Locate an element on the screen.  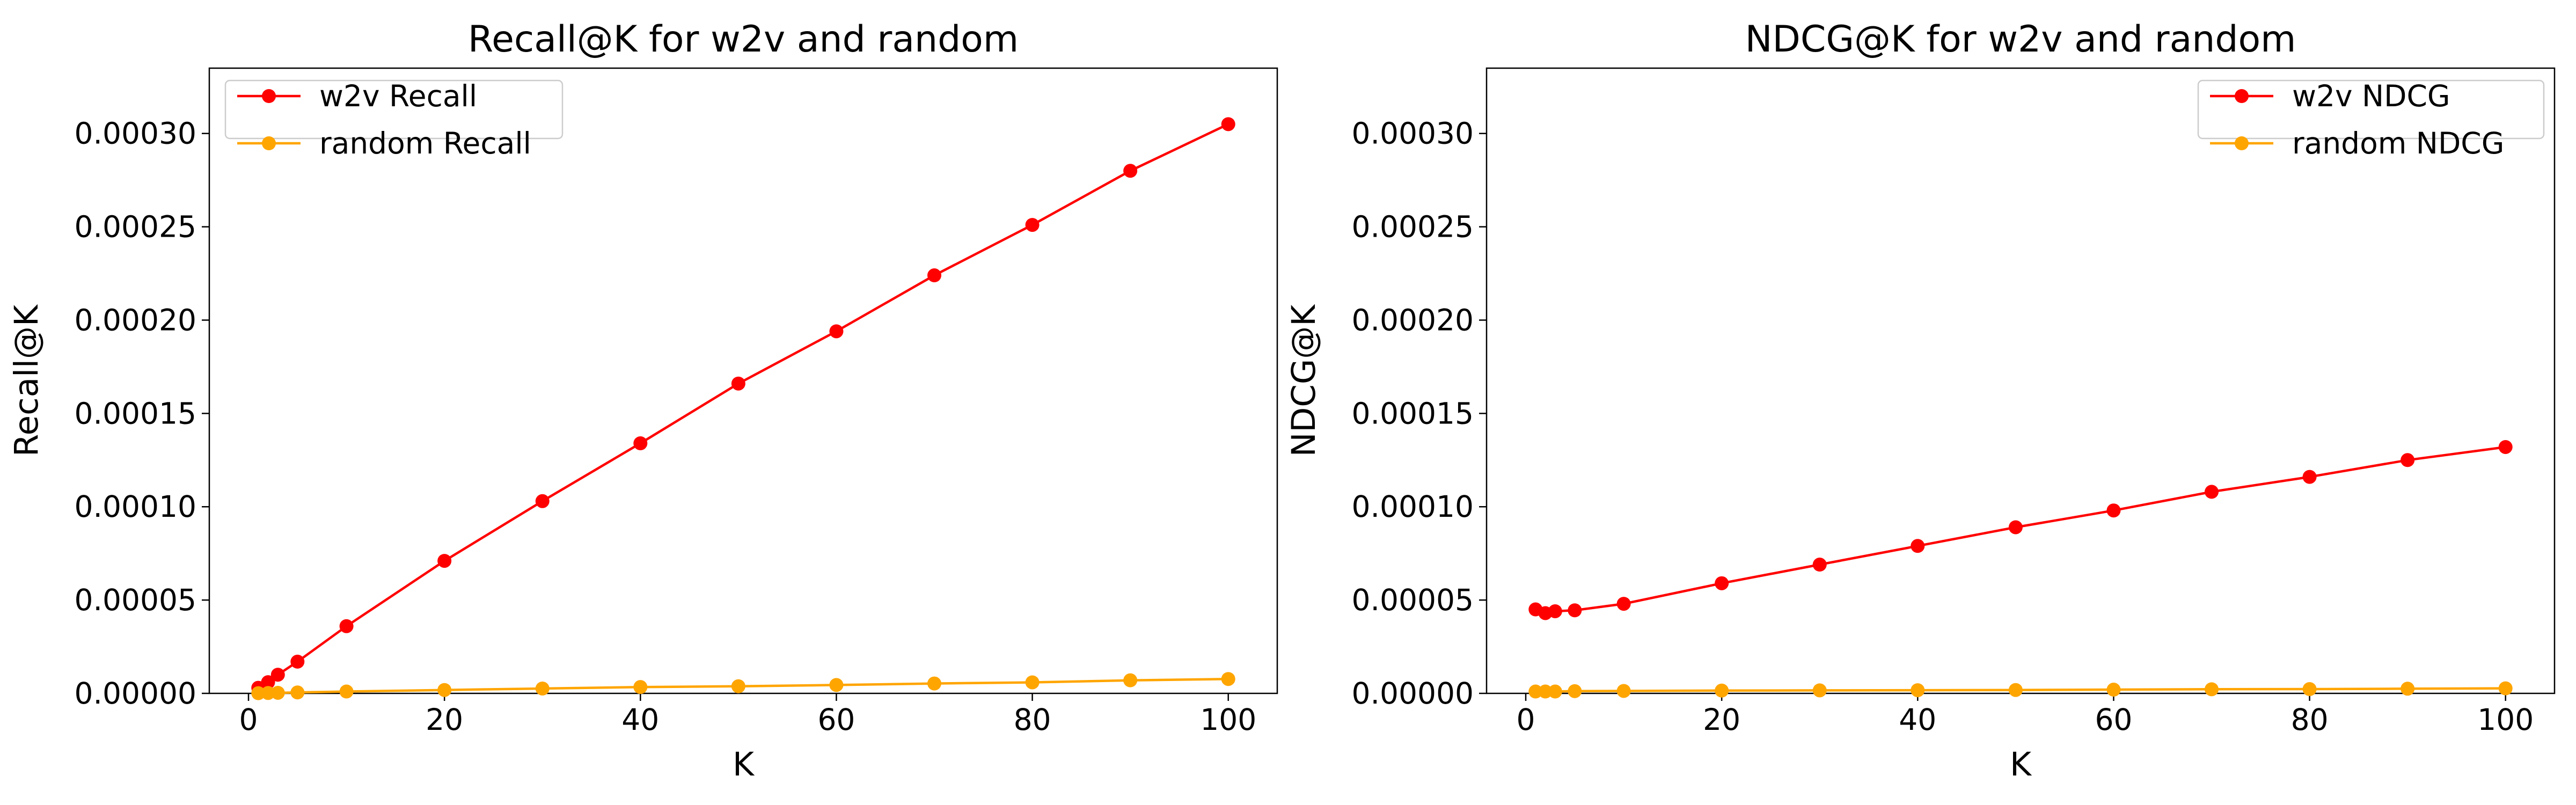
legend-label: random NDCG is located at coordinates (2398, 143).